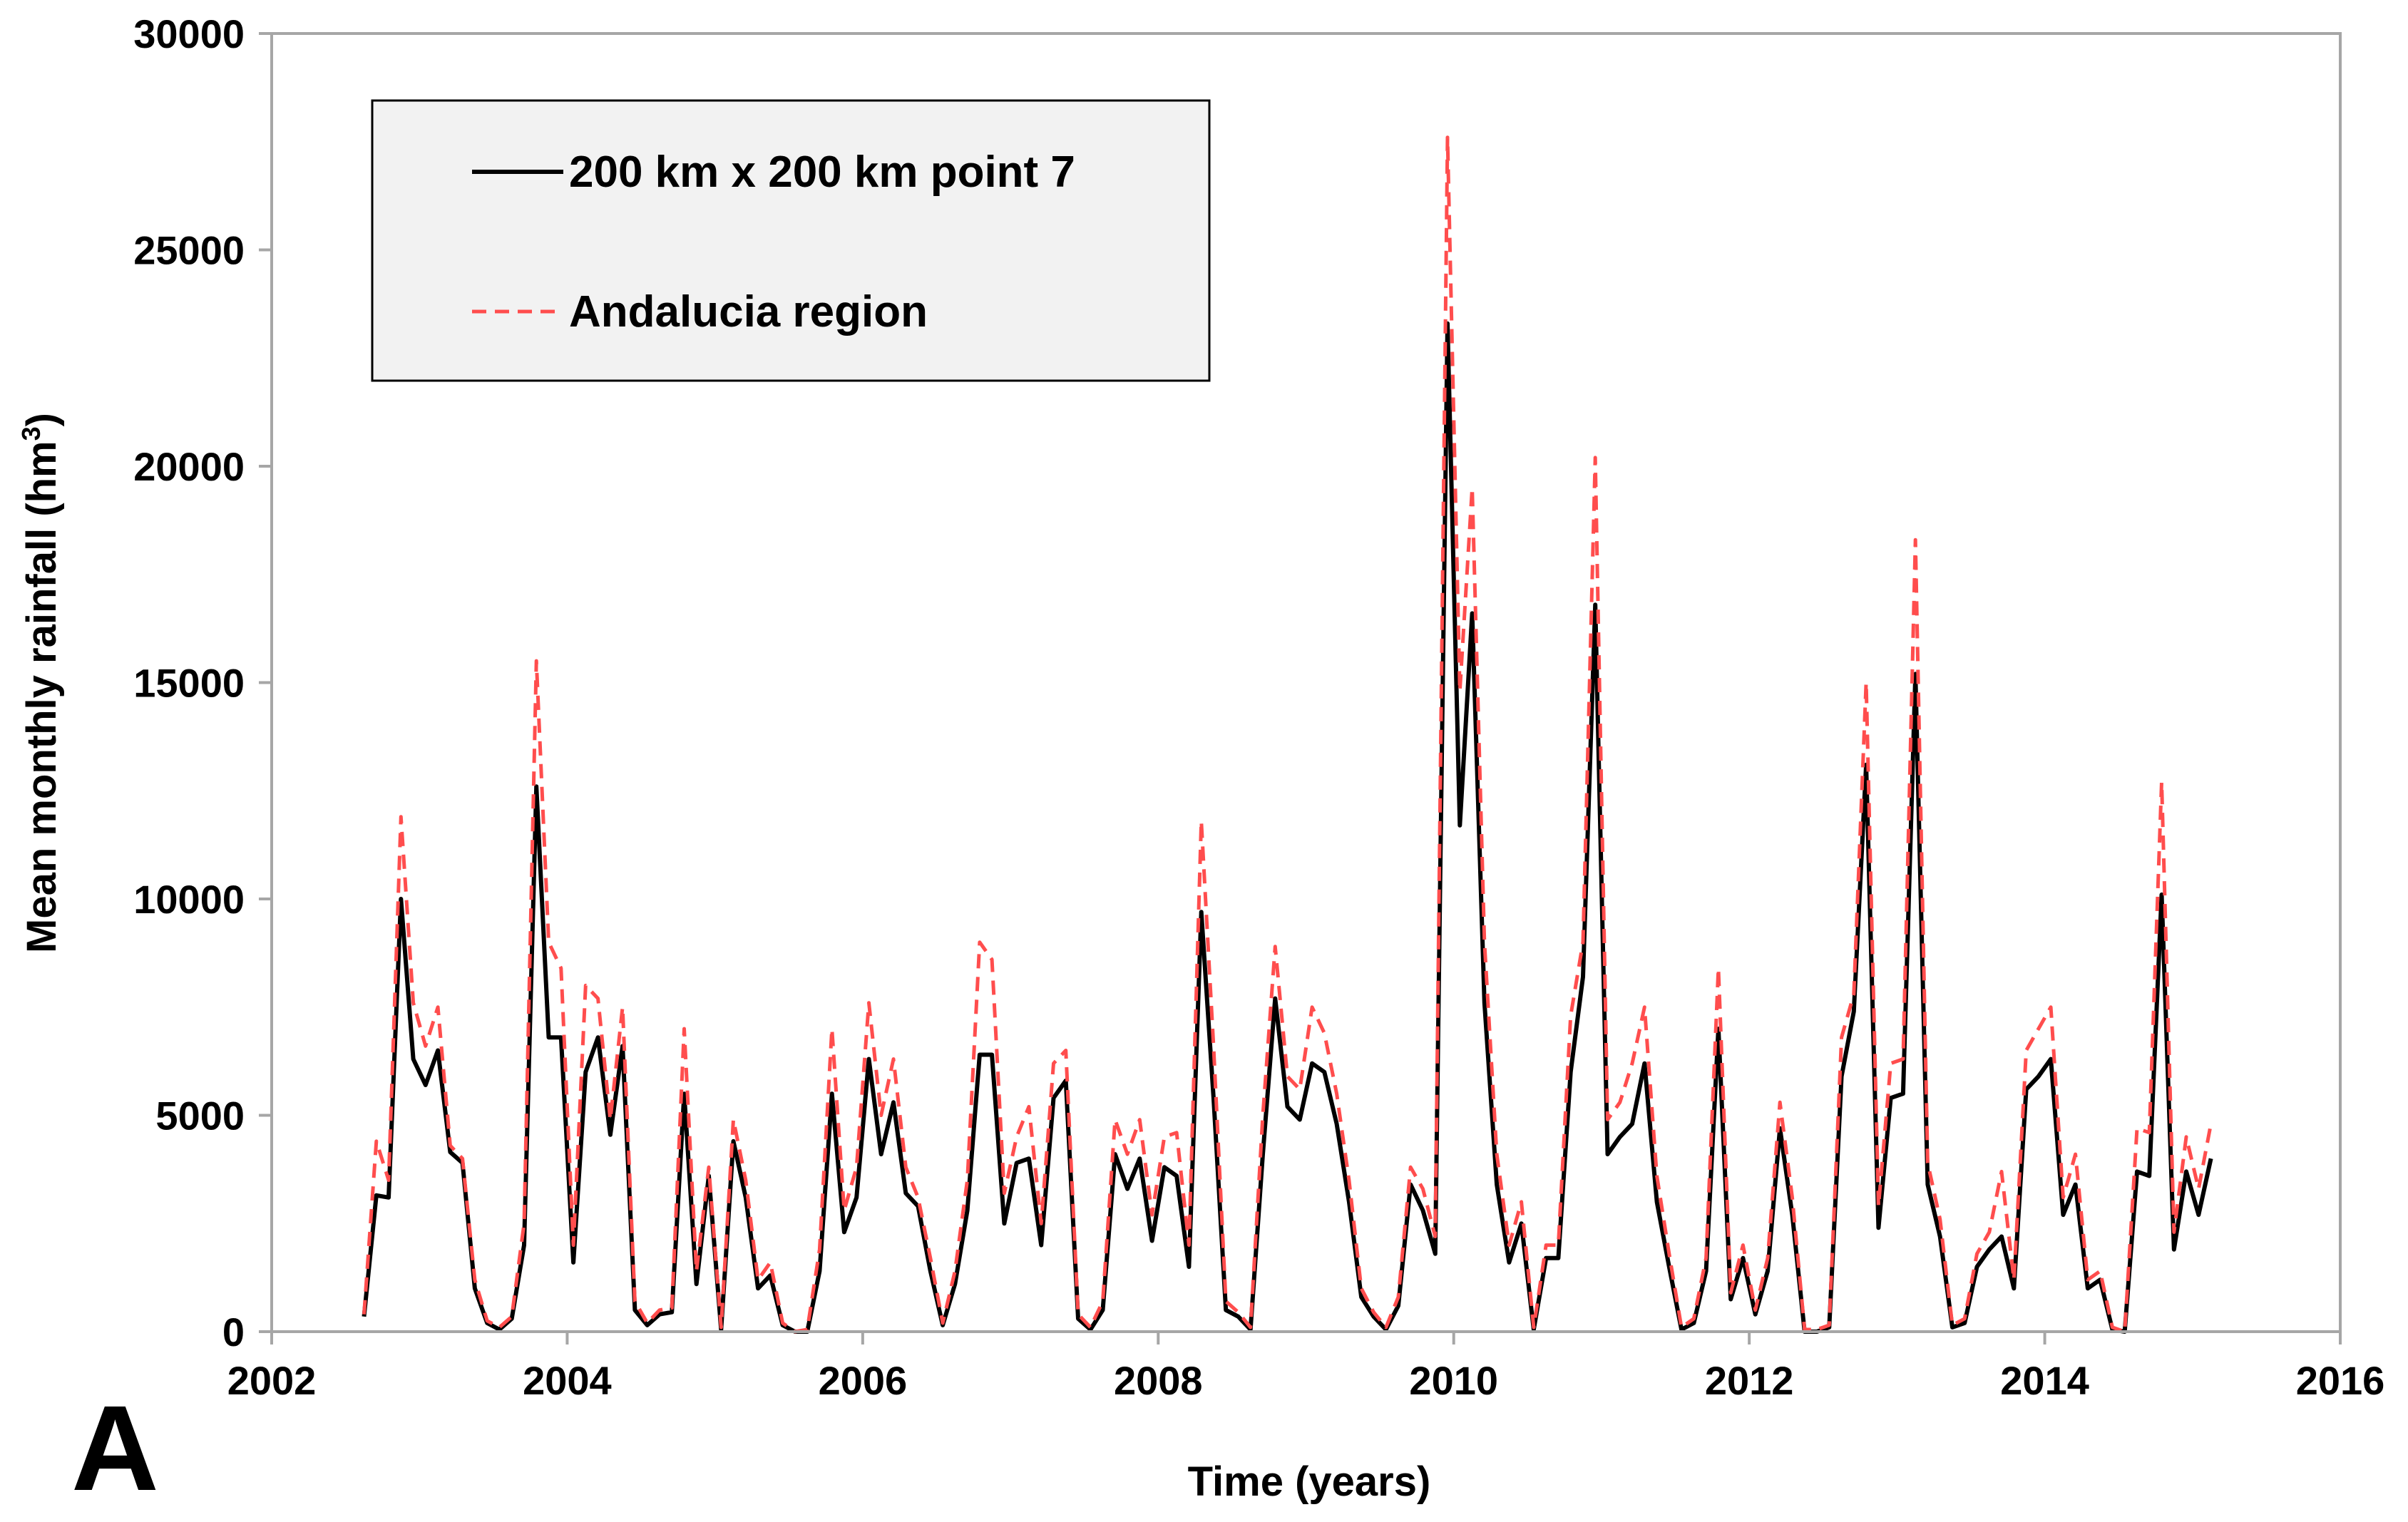 The image size is (2408, 1522). What do you see at coordinates (748, 311) in the screenshot?
I see `legend-label-andalucia: Andalucia region` at bounding box center [748, 311].